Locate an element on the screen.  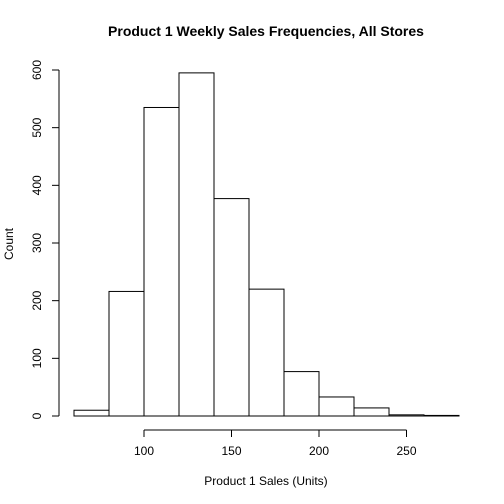
y-tick-label-1: 100 is located at coordinates (37, 358).